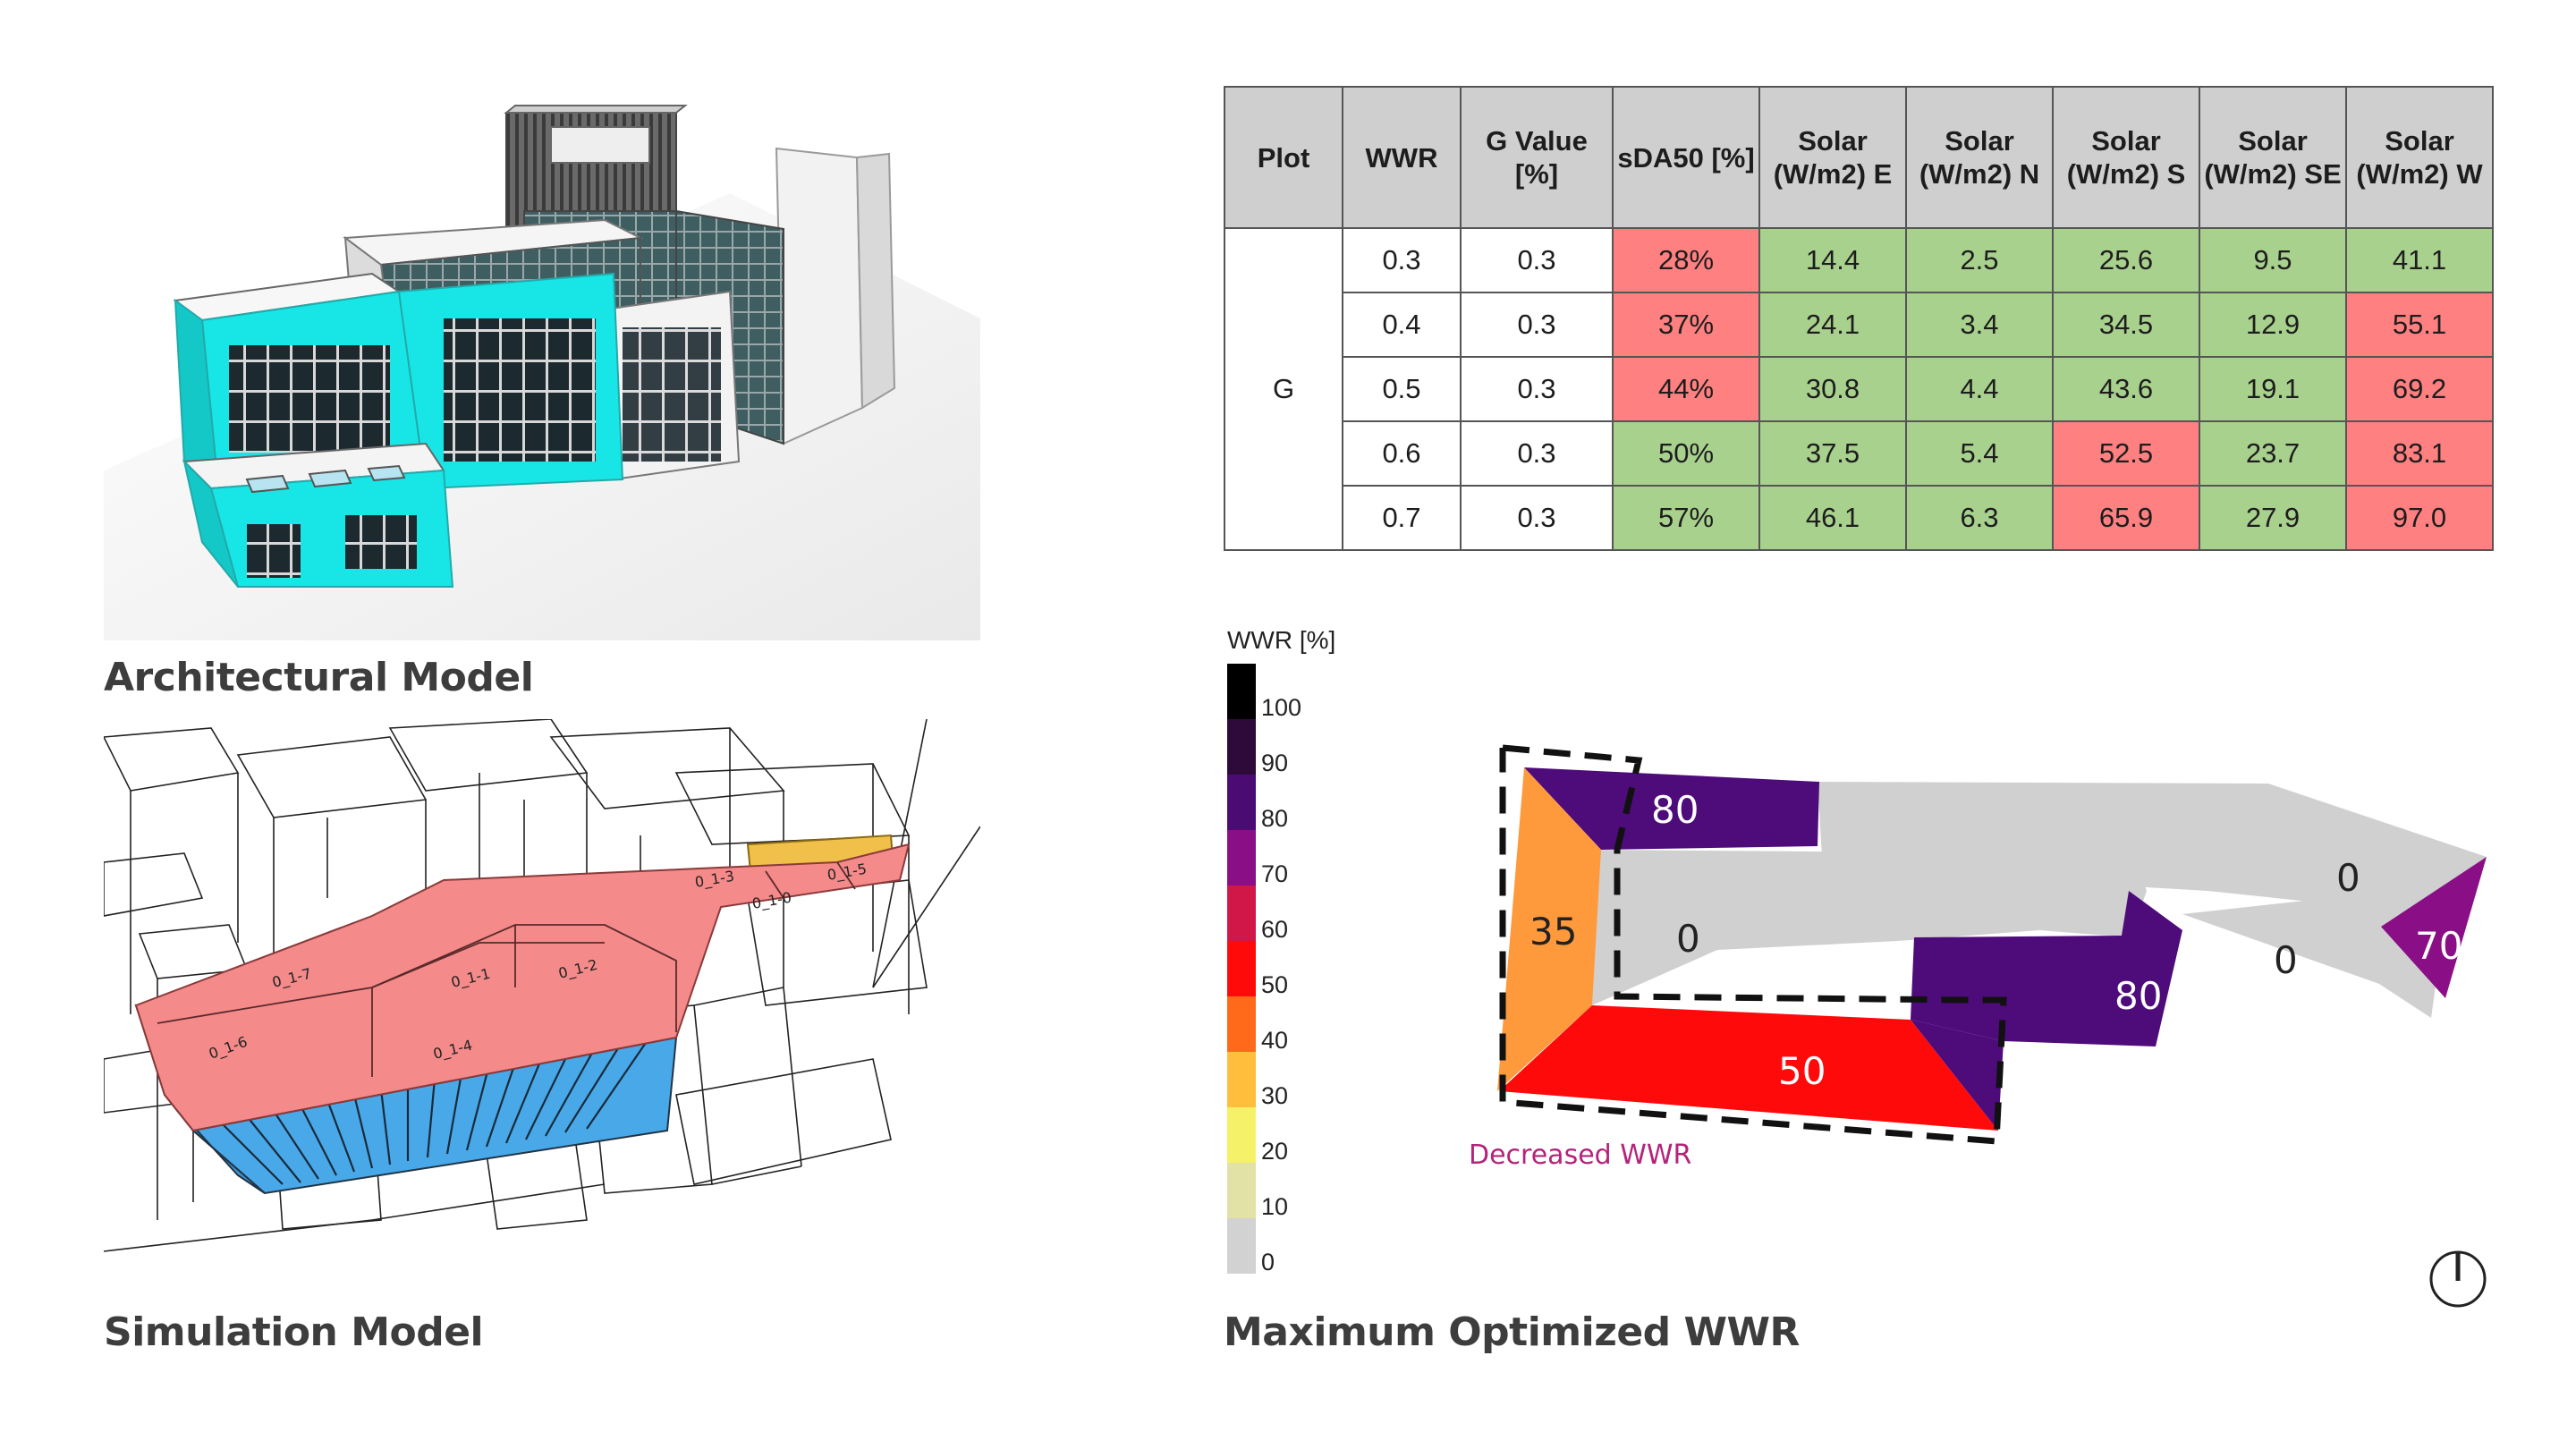  Describe the element at coordinates (1686, 389) in the screenshot. I see `sda-cell: 44%` at that location.